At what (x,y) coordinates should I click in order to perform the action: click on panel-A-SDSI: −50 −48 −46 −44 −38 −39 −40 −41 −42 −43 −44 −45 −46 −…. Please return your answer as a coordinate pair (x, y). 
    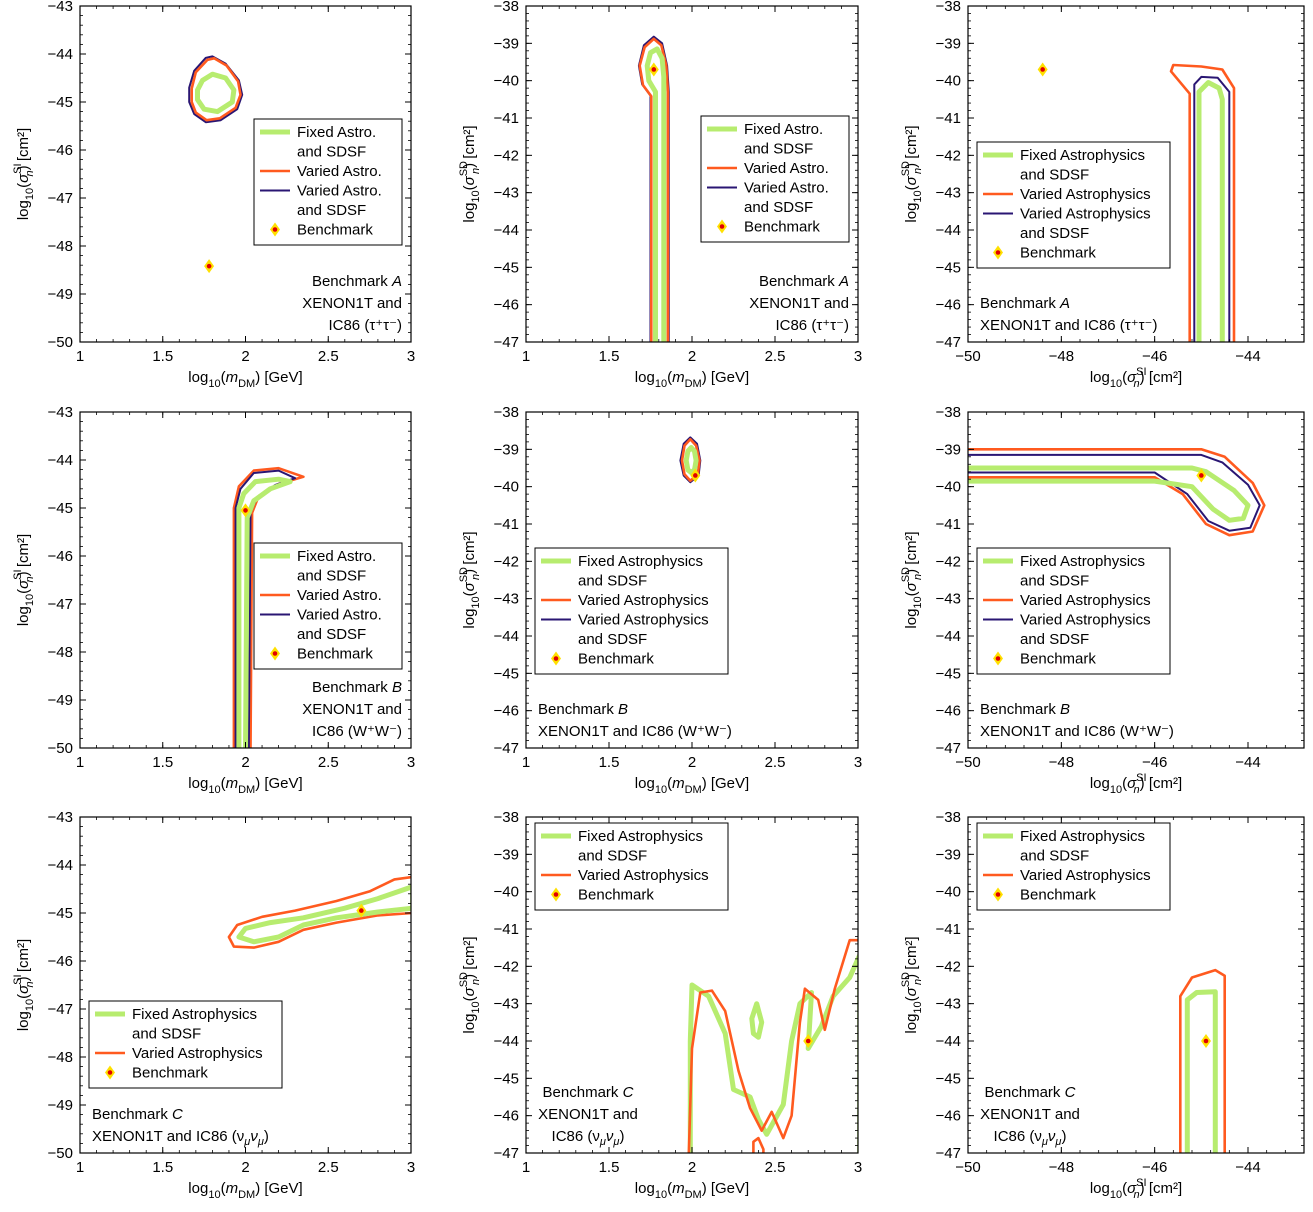
    Looking at the image, I should click on (1102, 195).